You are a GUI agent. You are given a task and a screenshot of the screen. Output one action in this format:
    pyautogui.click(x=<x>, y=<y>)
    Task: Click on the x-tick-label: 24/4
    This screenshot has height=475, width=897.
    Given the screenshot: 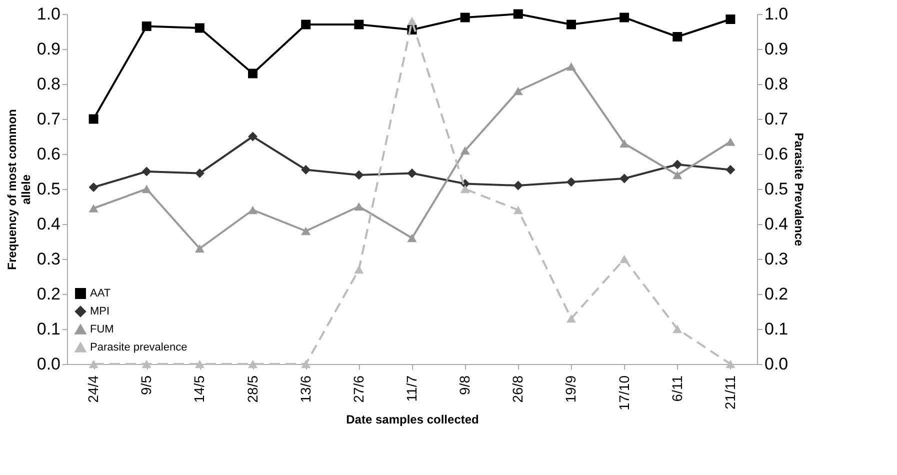 What is the action you would take?
    pyautogui.click(x=93, y=389)
    